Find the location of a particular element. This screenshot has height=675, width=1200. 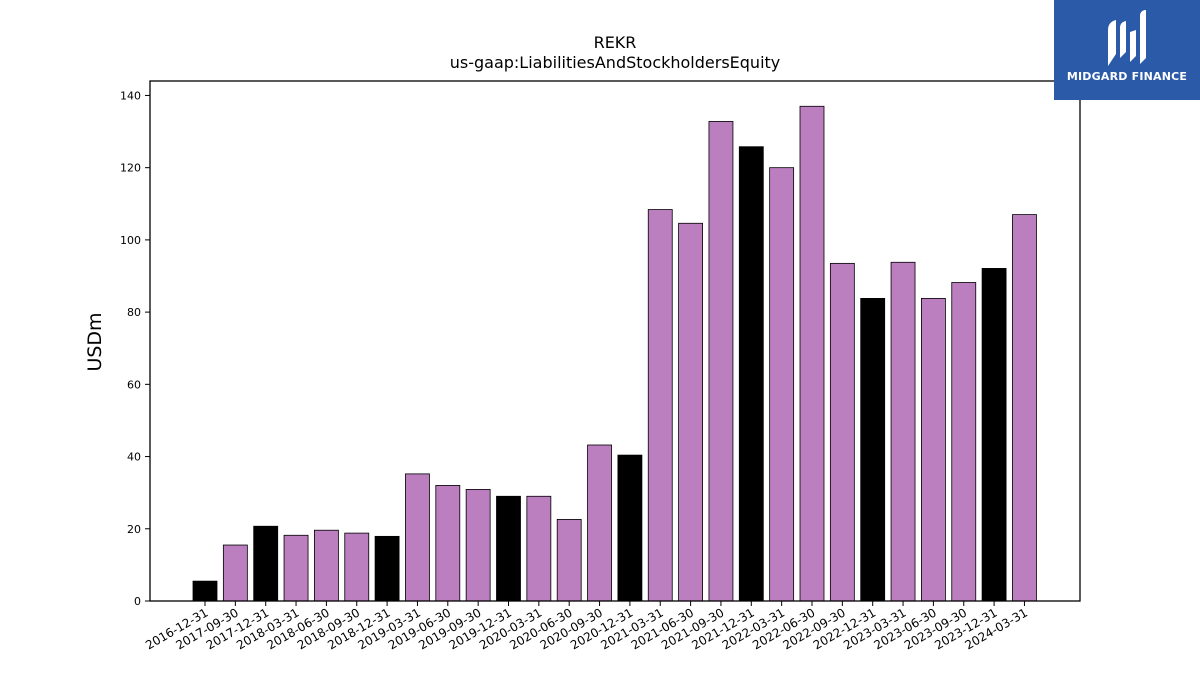

y-tick-label: 80 is located at coordinates (134, 312).